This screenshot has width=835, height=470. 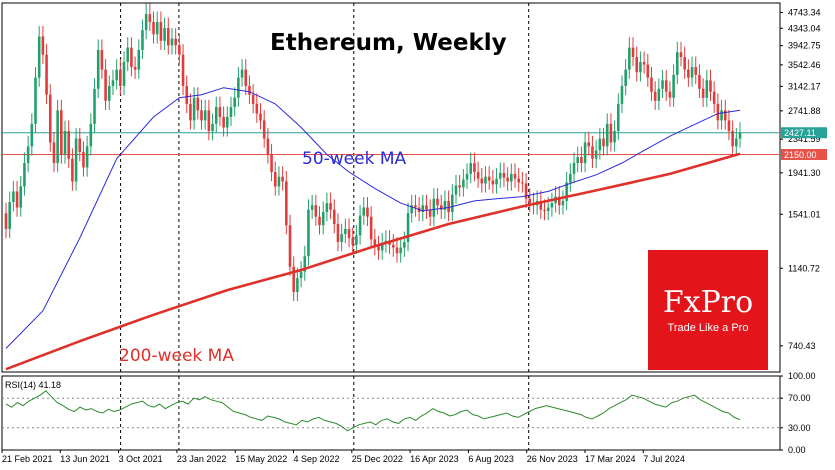 I want to click on price-tick-label: 1140.72, so click(x=804, y=268).